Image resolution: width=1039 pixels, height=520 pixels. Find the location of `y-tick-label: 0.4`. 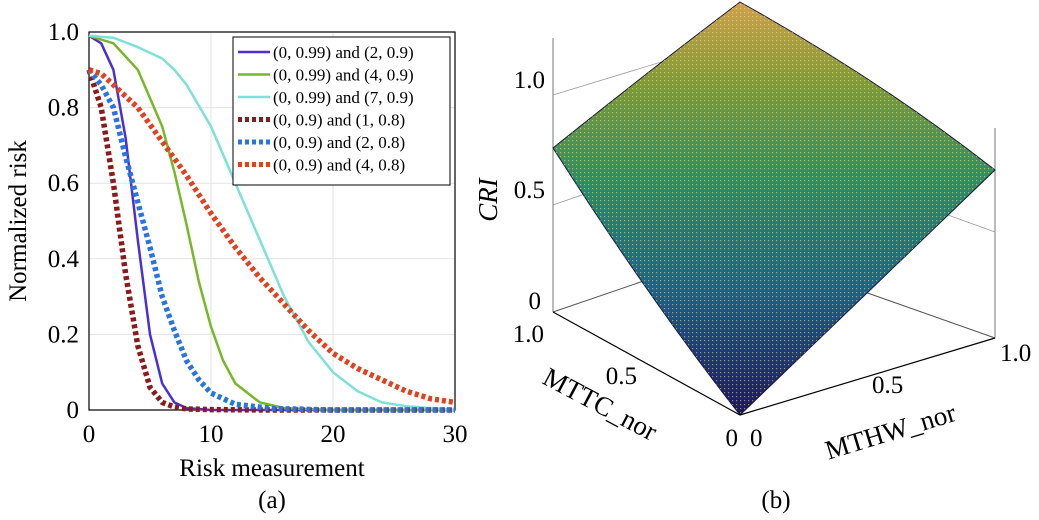

y-tick-label: 0.4 is located at coordinates (64, 259).